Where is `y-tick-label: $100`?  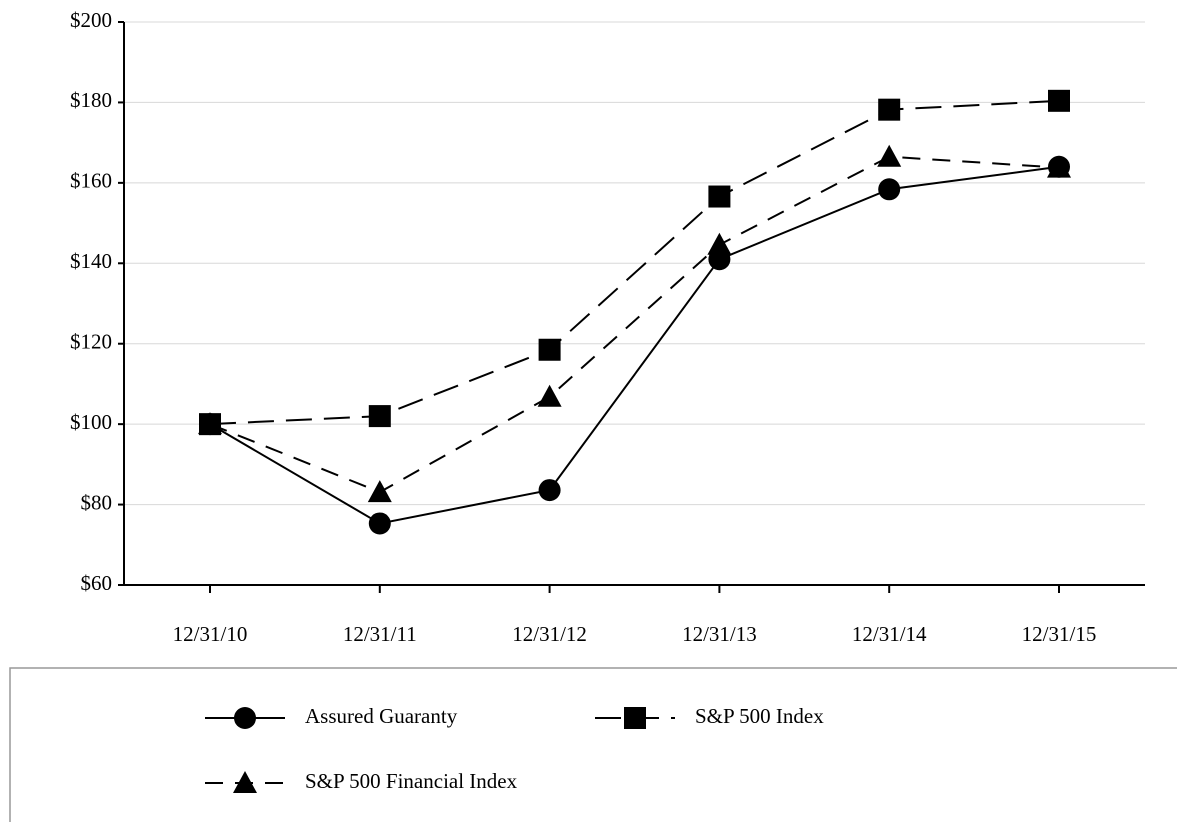
y-tick-label: $100 is located at coordinates (91, 422).